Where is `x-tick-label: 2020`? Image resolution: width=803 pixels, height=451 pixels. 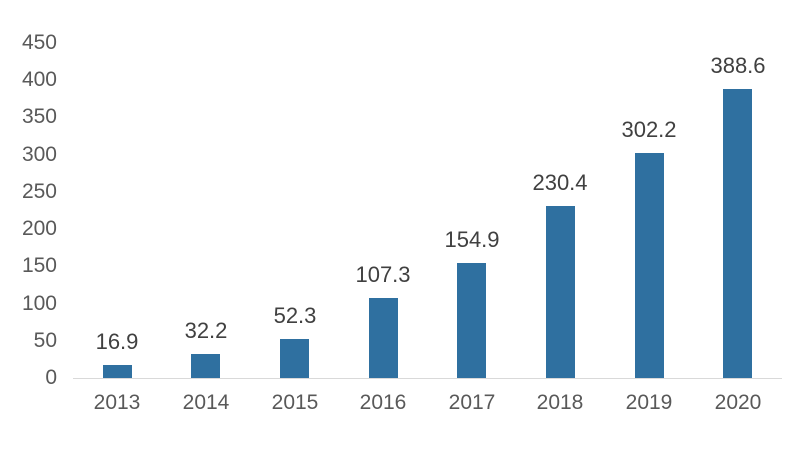 x-tick-label: 2020 is located at coordinates (738, 402).